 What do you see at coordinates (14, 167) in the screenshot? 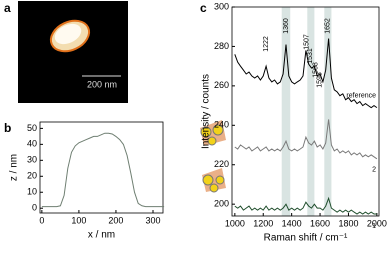
I see `y-axis-label: z / nm` at bounding box center [14, 167].